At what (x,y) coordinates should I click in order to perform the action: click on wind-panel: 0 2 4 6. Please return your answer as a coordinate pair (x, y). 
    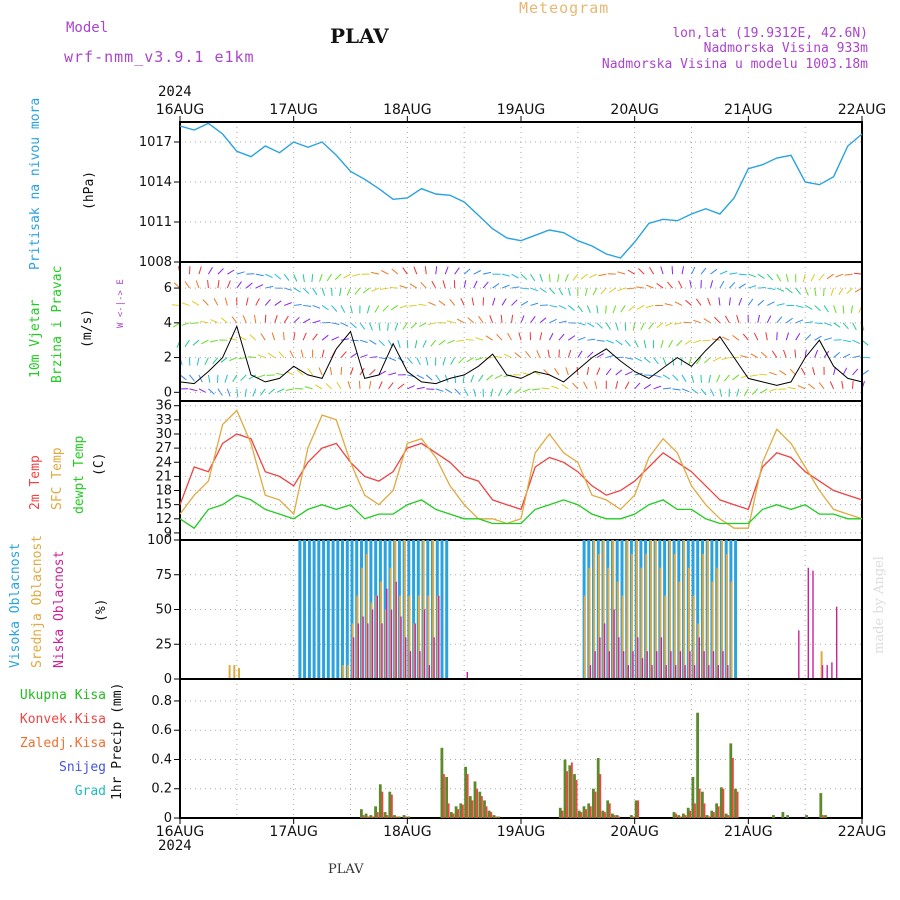
    Looking at the image, I should click on (517, 331).